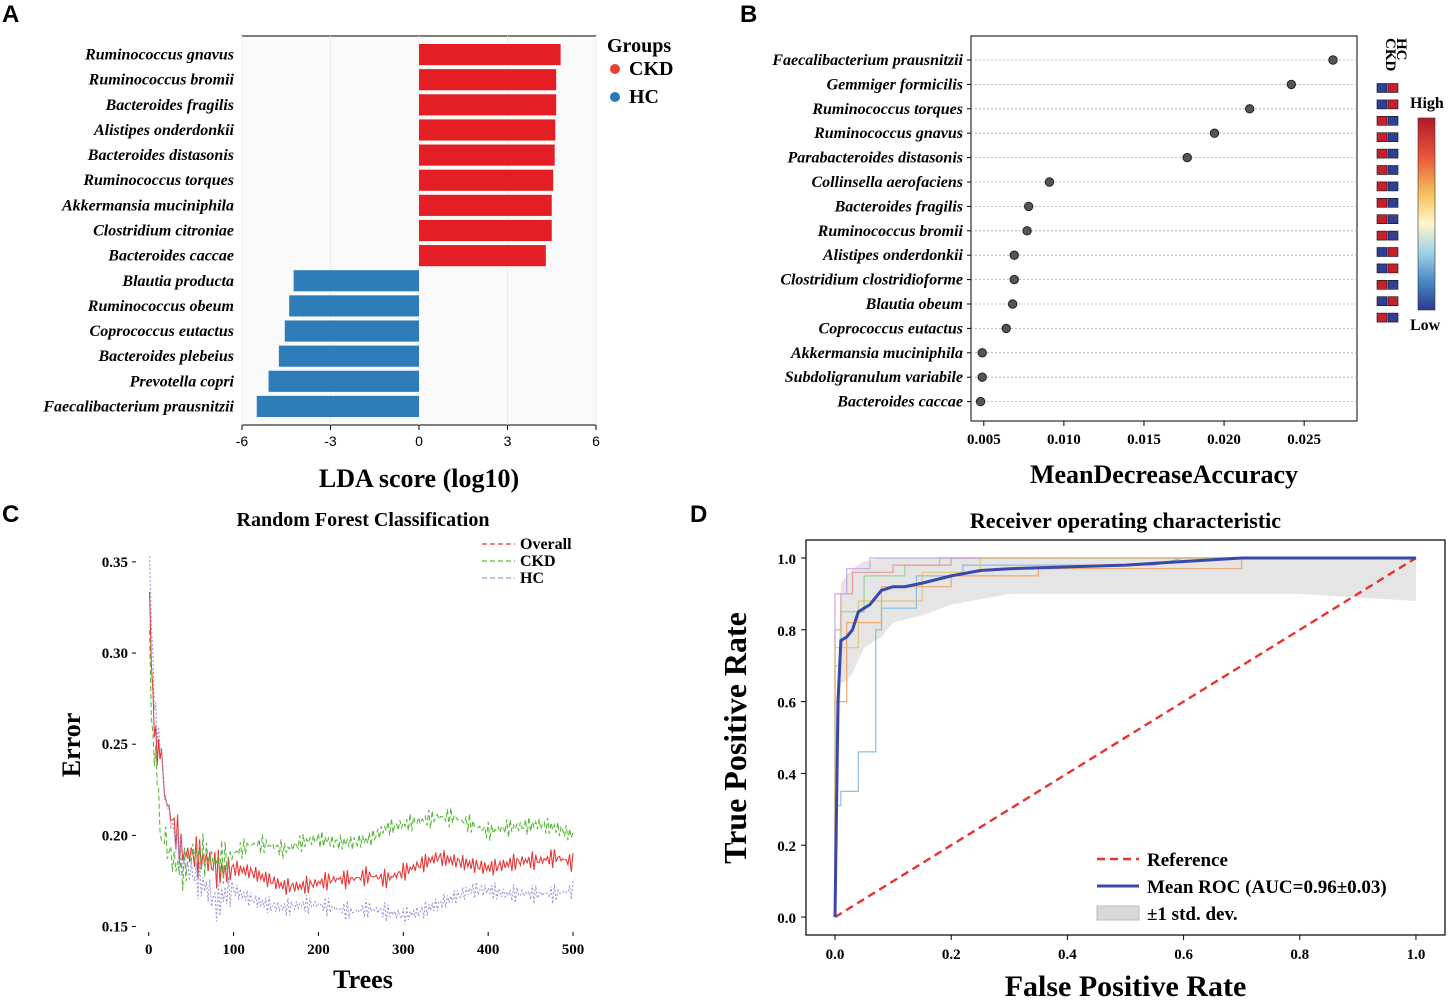  I want to click on legend-label-std-dev: ±1 std. dev., so click(1192, 914).